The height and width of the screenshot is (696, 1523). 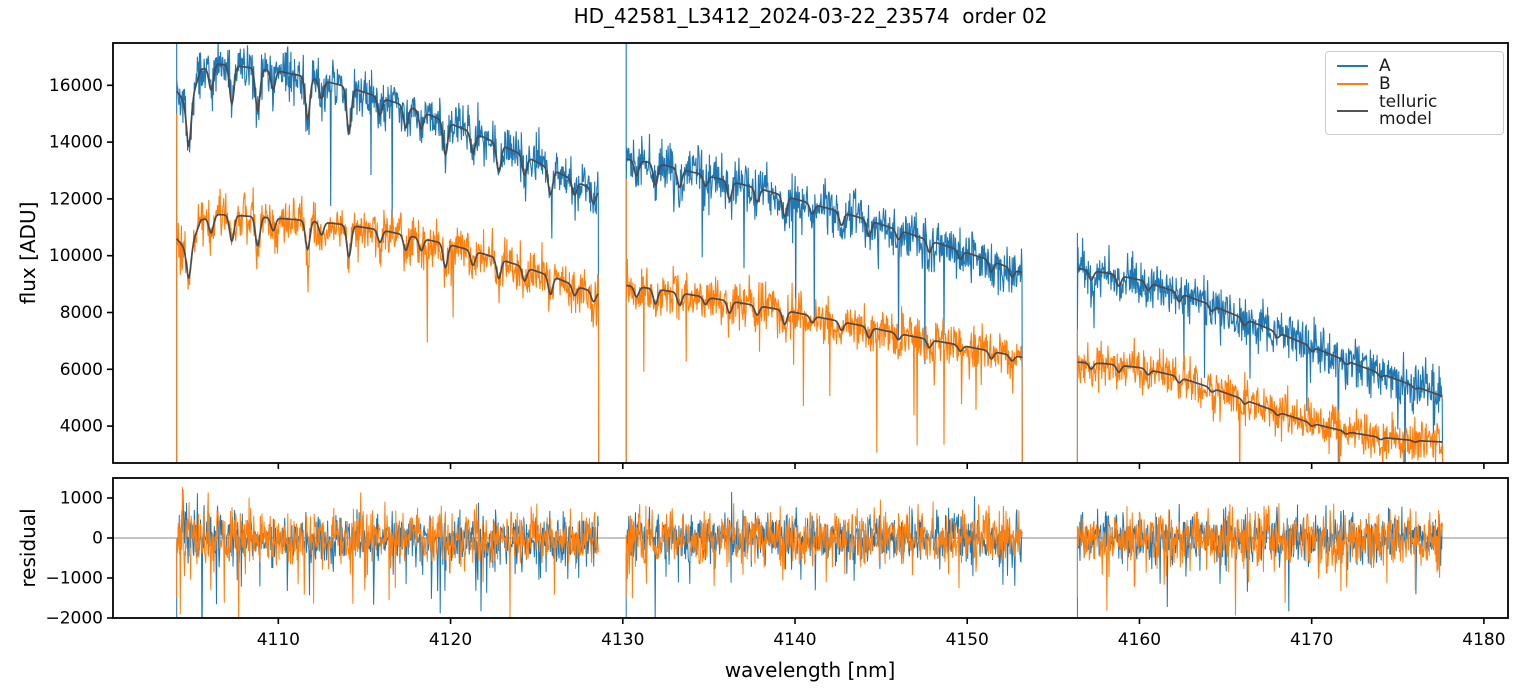 What do you see at coordinates (74, 579) in the screenshot?
I see `residual-y-tick-label: −1000` at bounding box center [74, 579].